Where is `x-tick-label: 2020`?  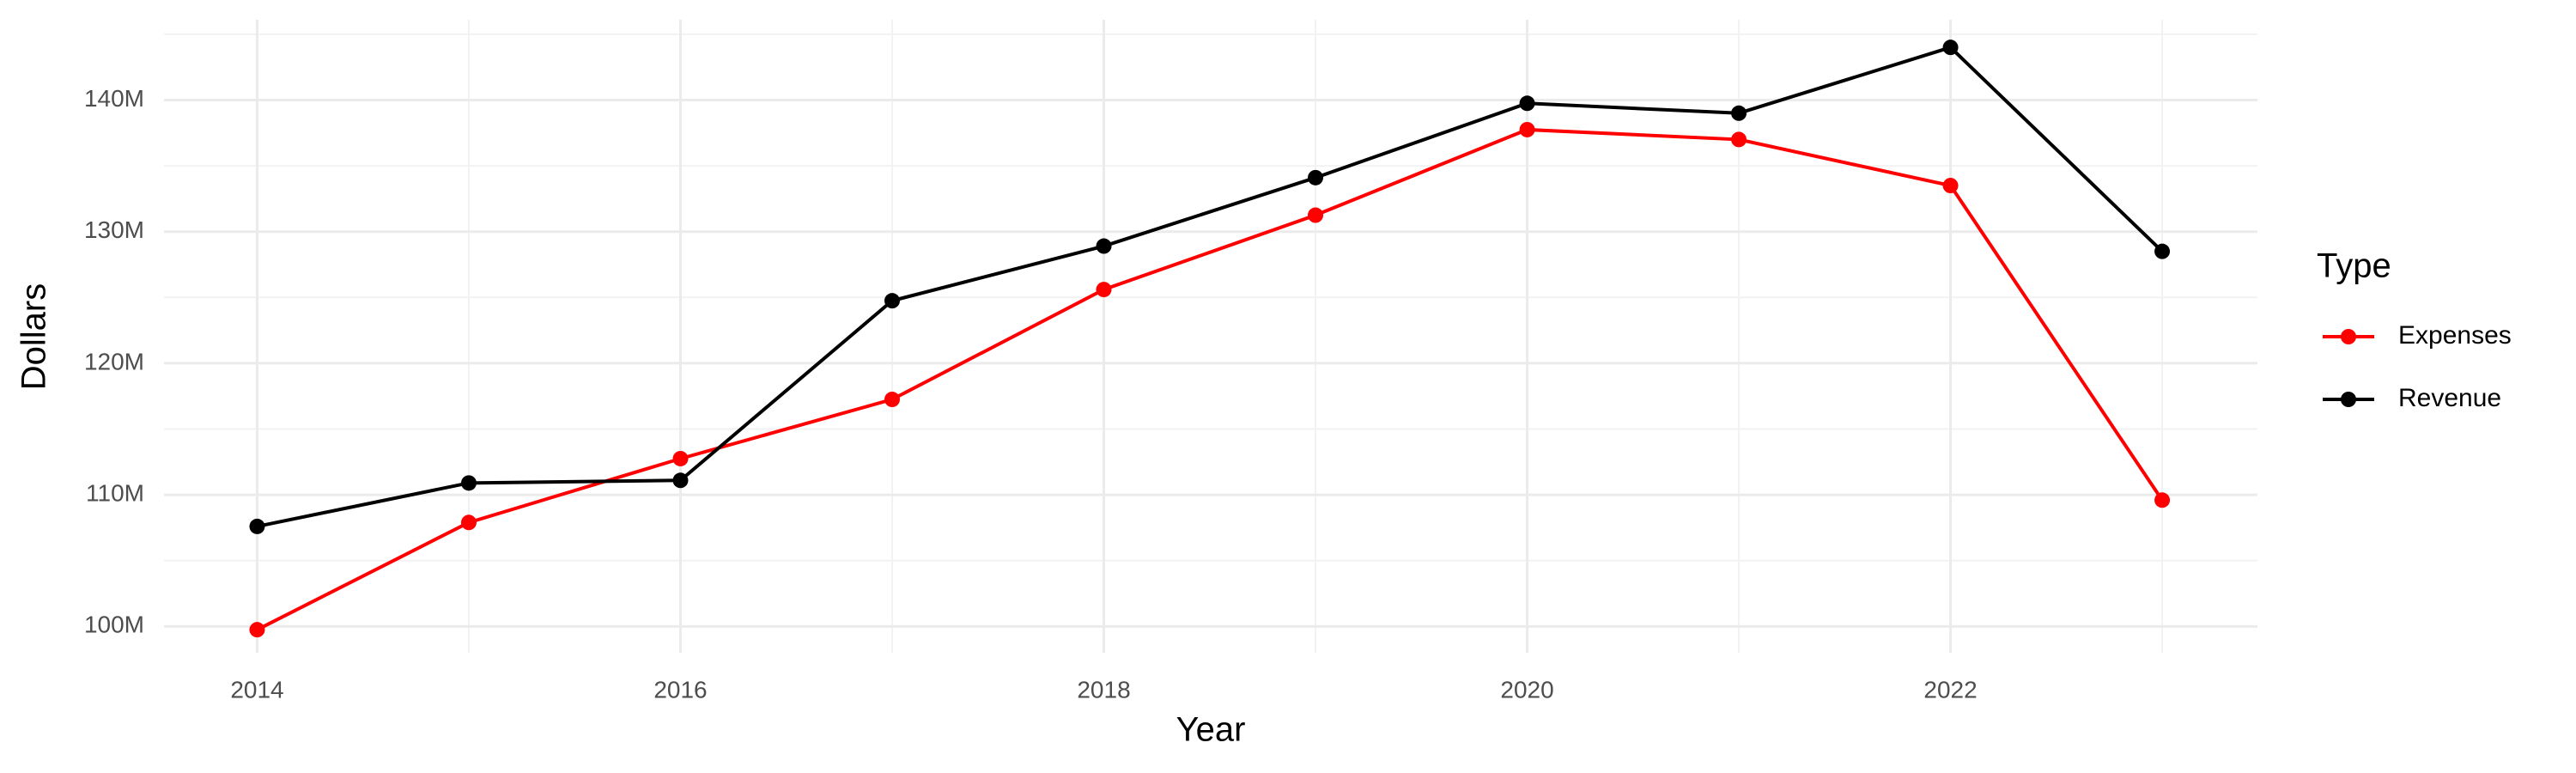 x-tick-label: 2020 is located at coordinates (1526, 689).